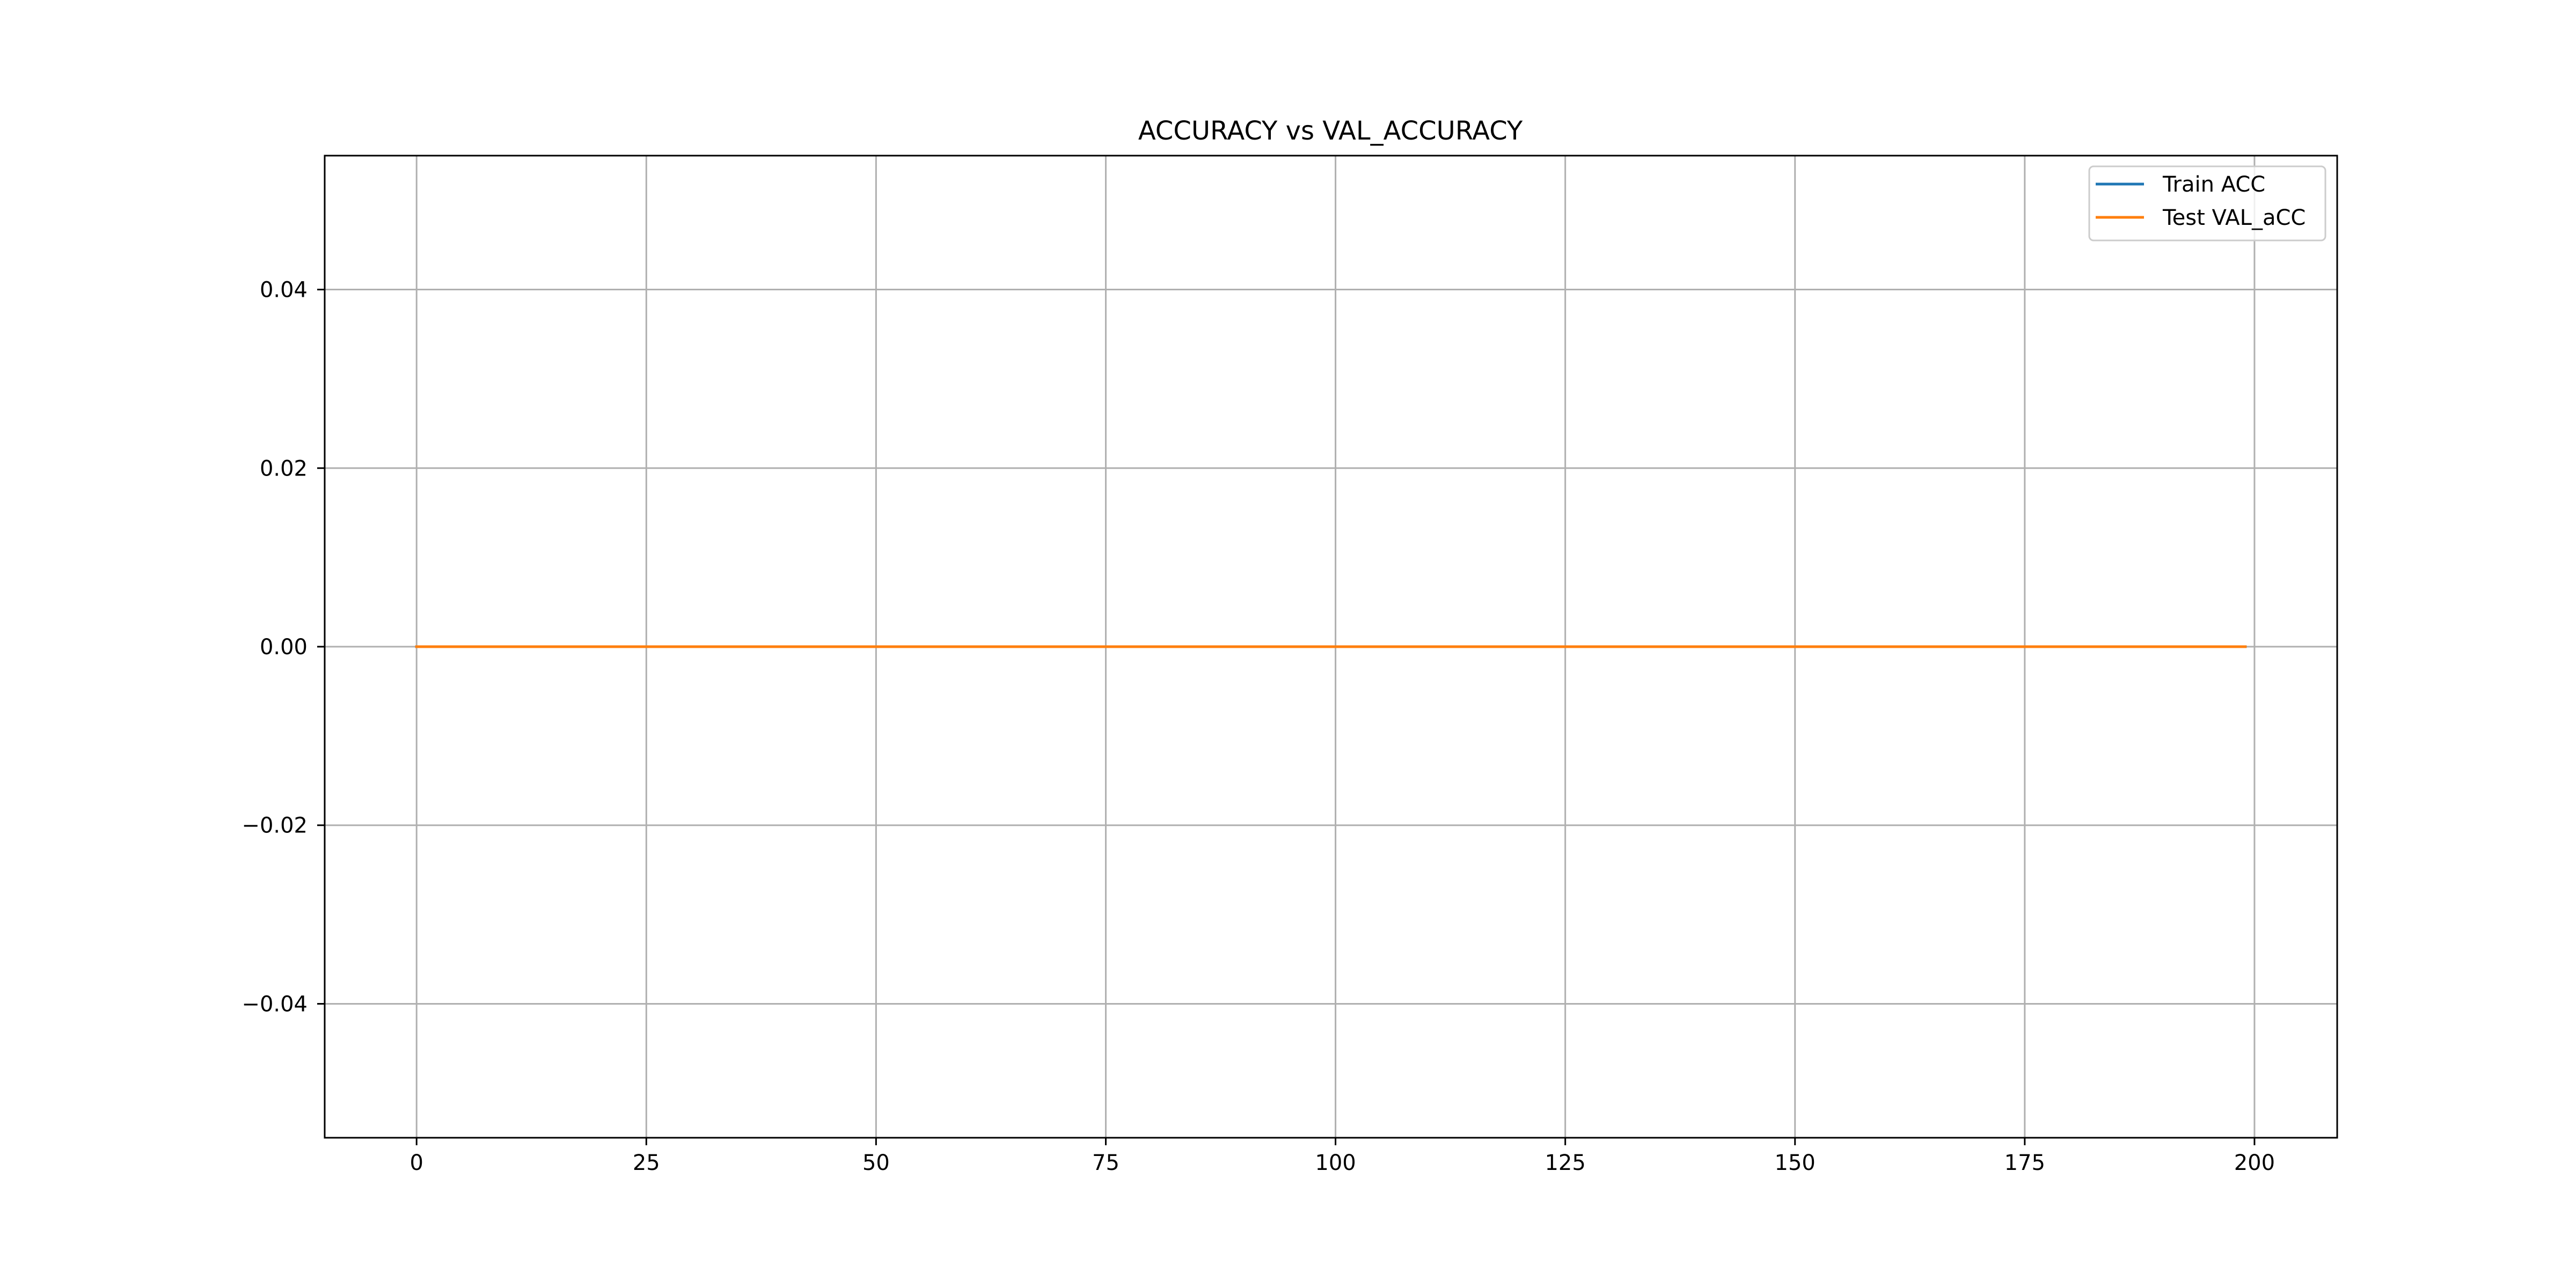 Image resolution: width=2576 pixels, height=1288 pixels. What do you see at coordinates (2234, 218) in the screenshot?
I see `legend-label-test-val-acc: Test VAL_aCC` at bounding box center [2234, 218].